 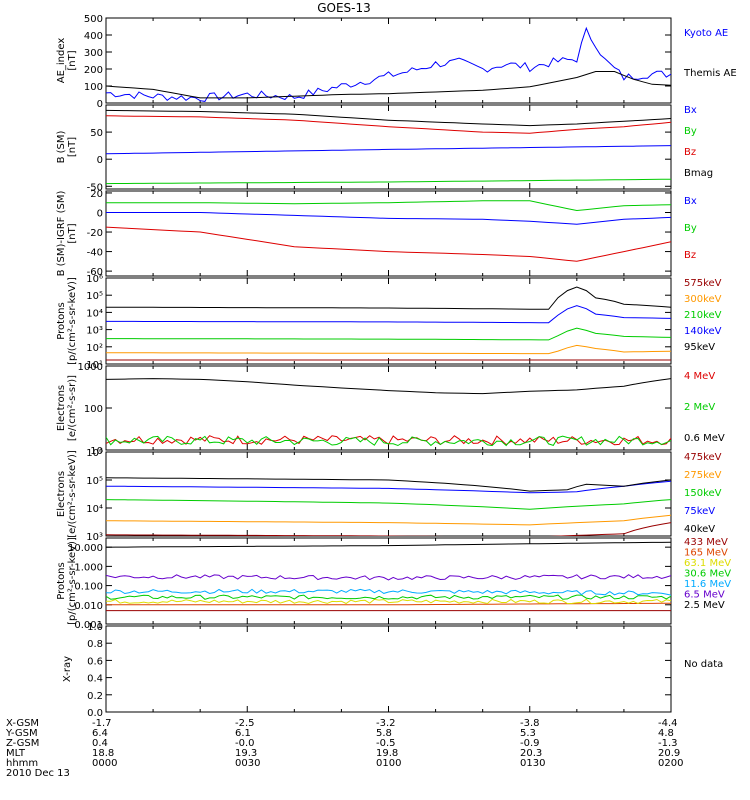 What do you see at coordinates (67, 61) in the screenshot?
I see `y-axis-label: AE_index[nT]` at bounding box center [67, 61].